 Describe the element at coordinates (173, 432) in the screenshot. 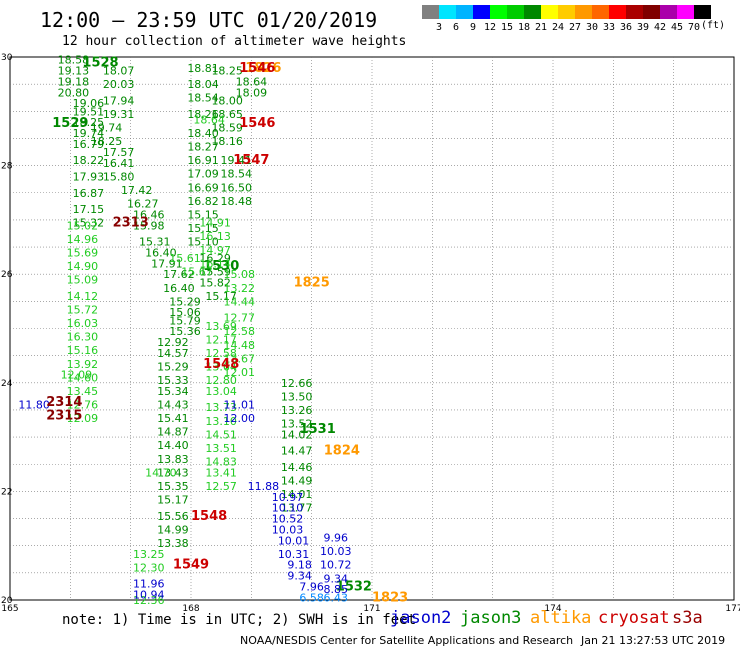

I see `wave-height-value: 14.87` at that location.